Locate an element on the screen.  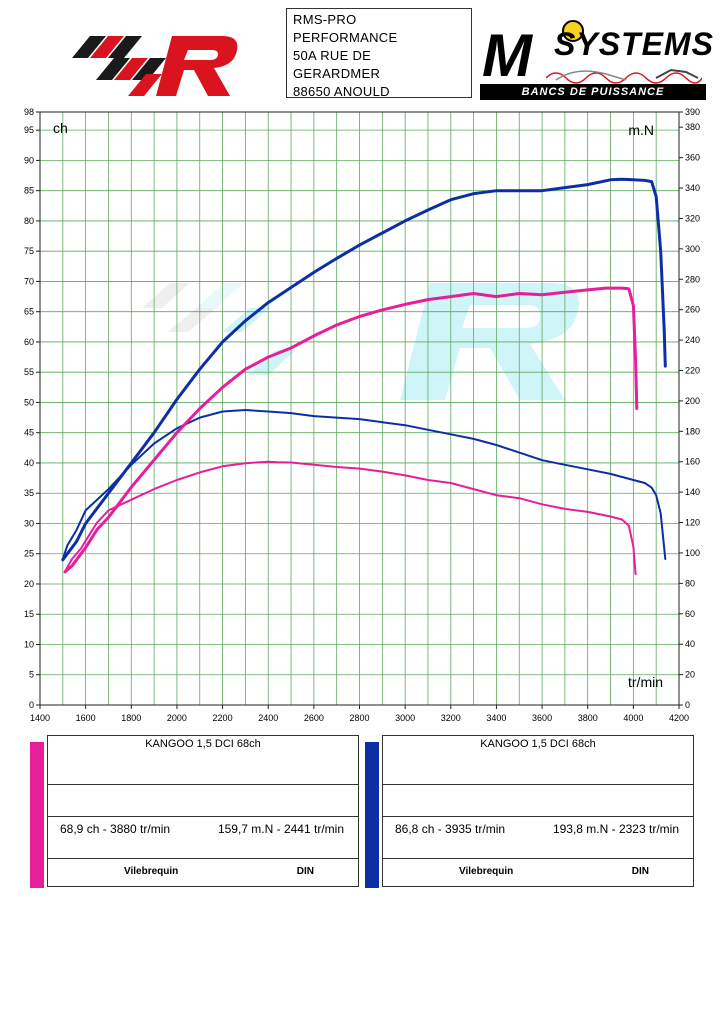
left-axis-tick-label: 45 is located at coordinates (29, 433).